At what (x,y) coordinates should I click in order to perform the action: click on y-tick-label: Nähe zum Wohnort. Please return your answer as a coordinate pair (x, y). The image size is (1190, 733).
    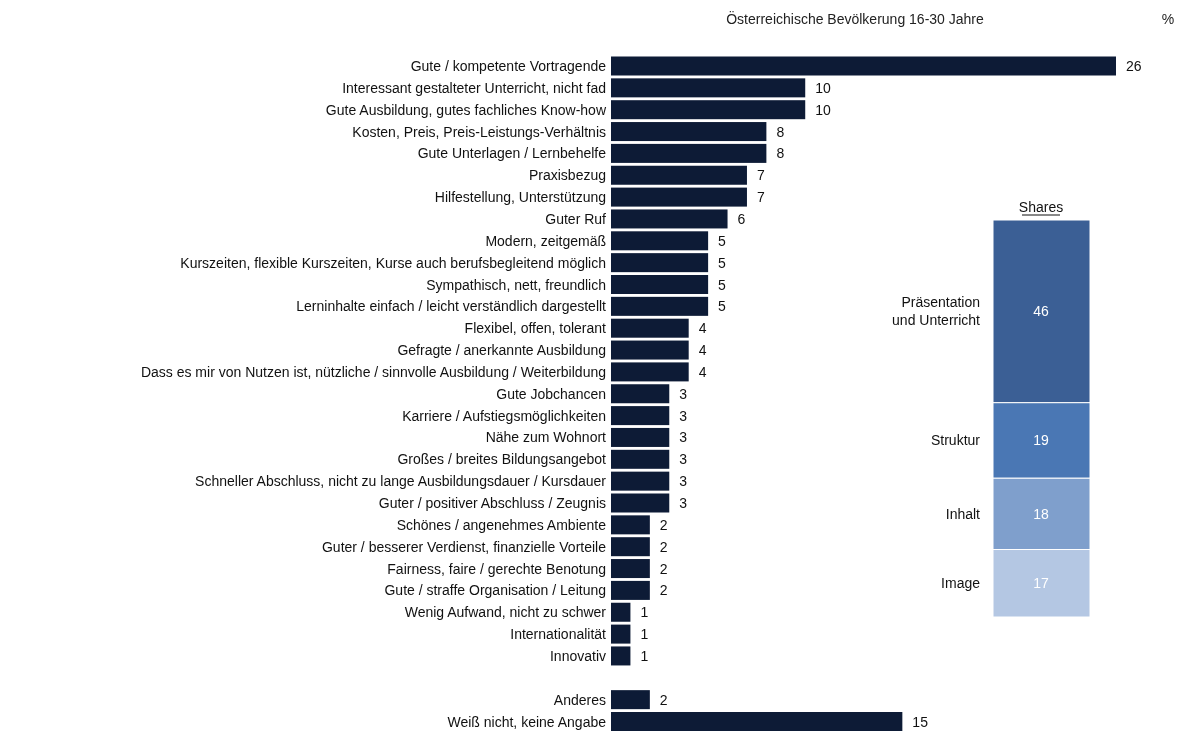
    Looking at the image, I should click on (546, 437).